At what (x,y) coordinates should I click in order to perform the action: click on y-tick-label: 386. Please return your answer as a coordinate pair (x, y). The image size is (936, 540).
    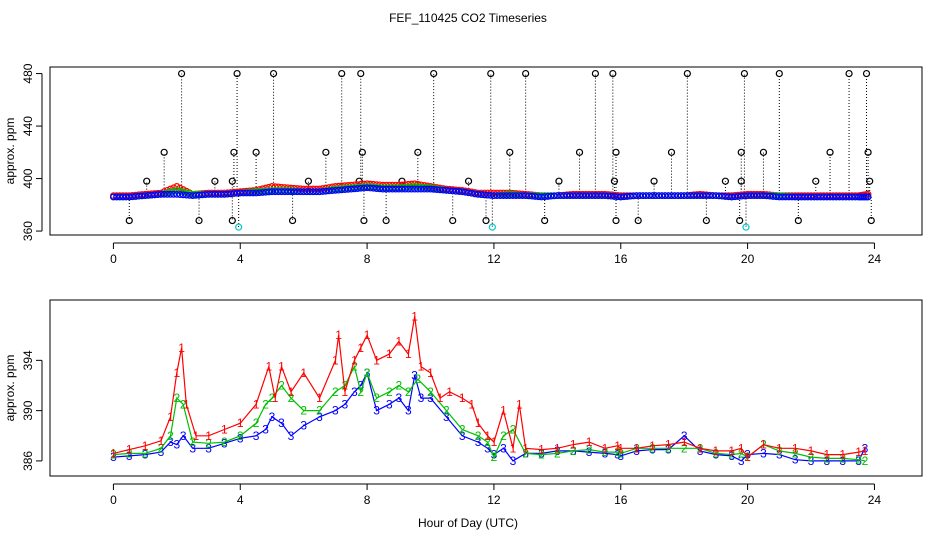
    Looking at the image, I should click on (28, 461).